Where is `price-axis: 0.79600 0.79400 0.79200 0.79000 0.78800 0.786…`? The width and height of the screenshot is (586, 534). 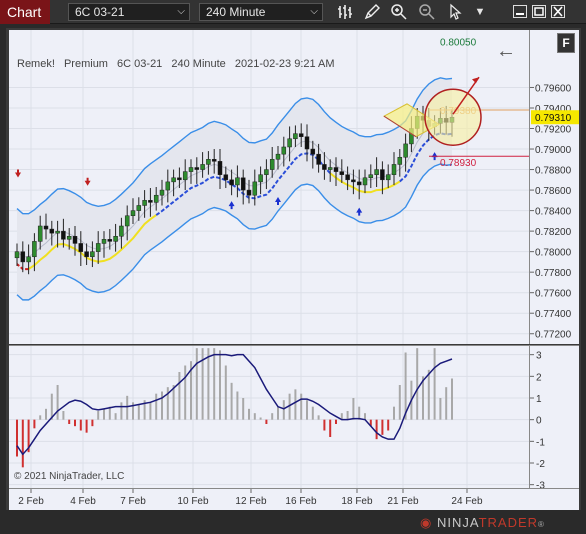
price-axis: 0.79600 0.79400 0.79200 0.79000 0.78800 0.786… is located at coordinates (554, 187).